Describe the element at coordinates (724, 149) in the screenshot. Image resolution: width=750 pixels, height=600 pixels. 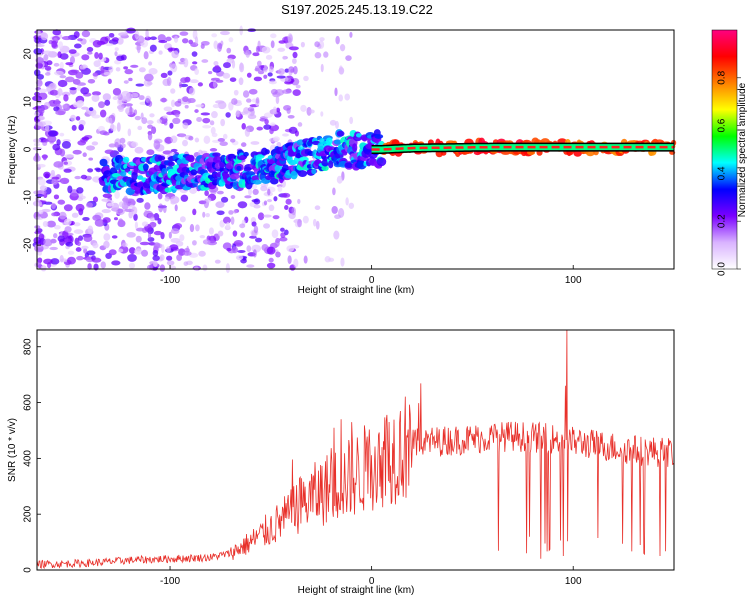
I see `colorbar-gradient` at that location.